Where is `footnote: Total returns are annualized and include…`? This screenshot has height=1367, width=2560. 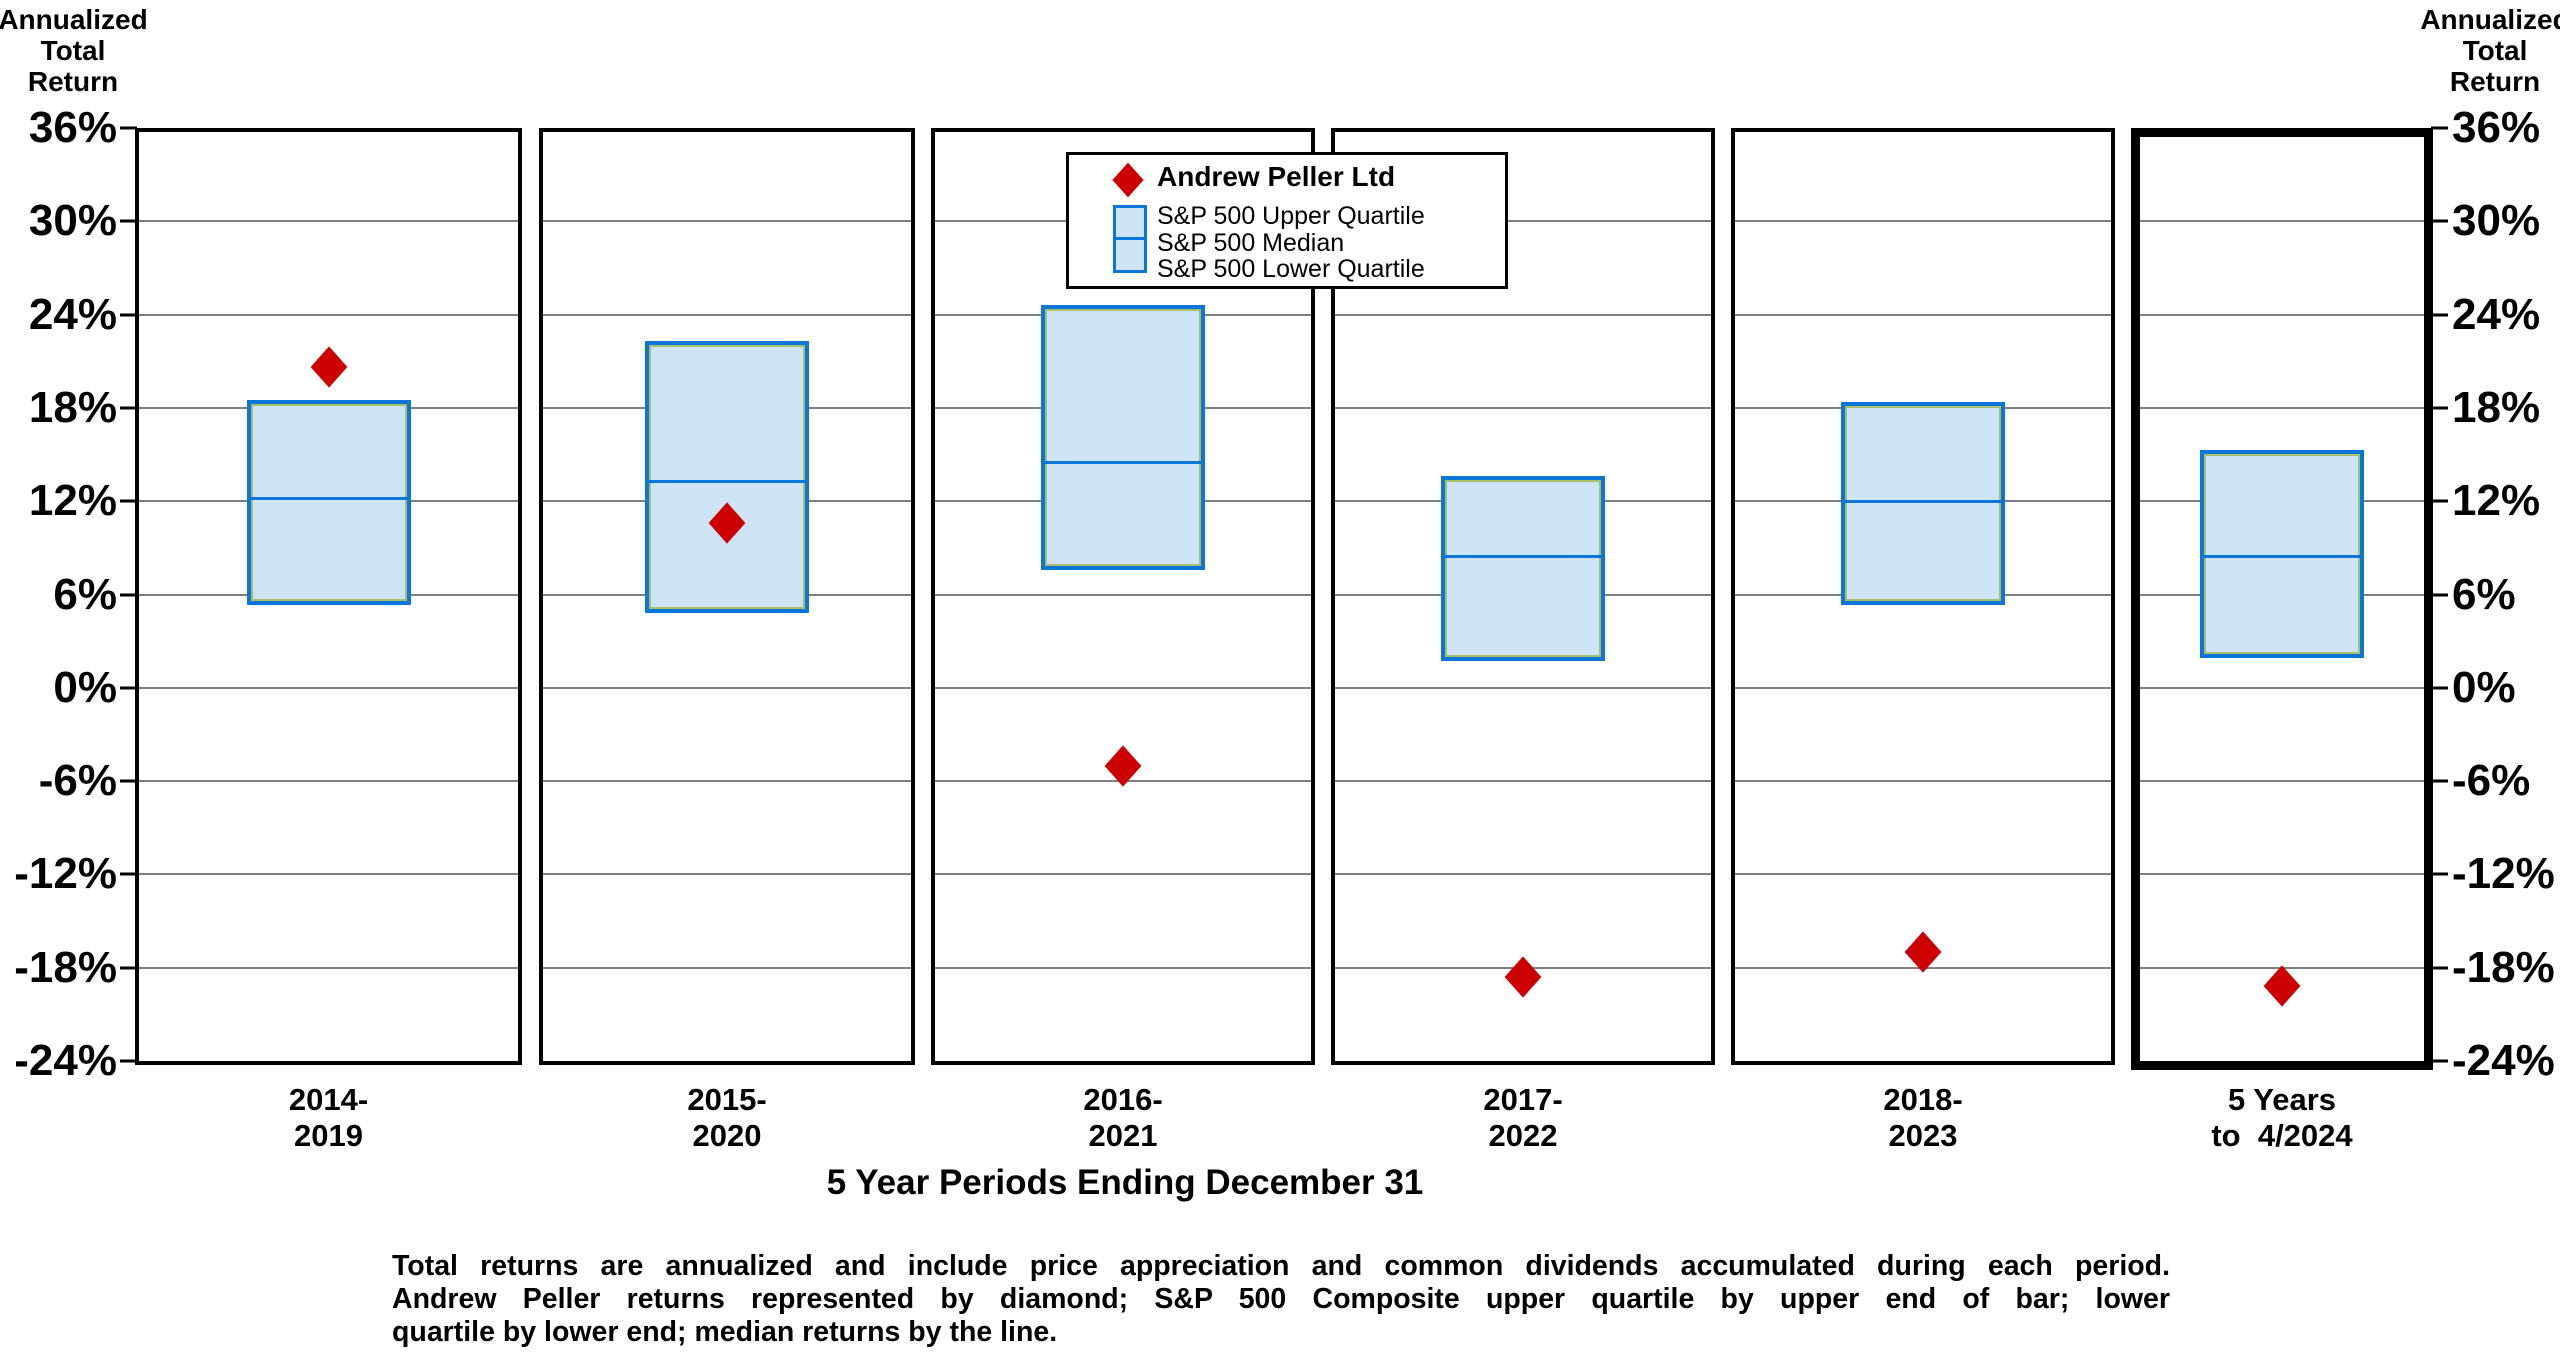 footnote: Total returns are annualized and include… is located at coordinates (1281, 1299).